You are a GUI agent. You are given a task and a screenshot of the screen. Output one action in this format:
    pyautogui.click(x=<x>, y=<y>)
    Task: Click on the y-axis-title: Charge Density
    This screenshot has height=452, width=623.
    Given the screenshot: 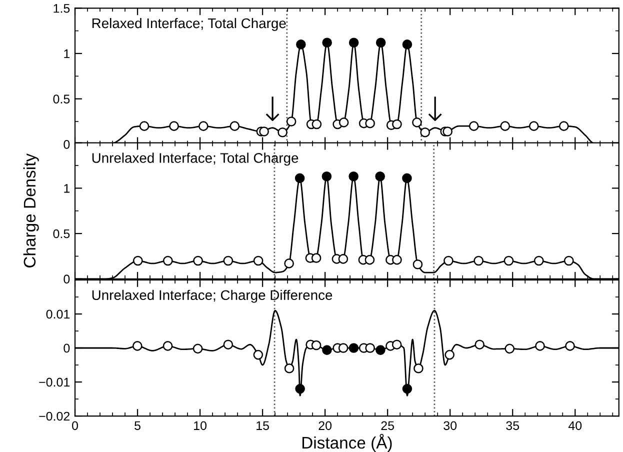 What is the action you would take?
    pyautogui.click(x=31, y=210)
    